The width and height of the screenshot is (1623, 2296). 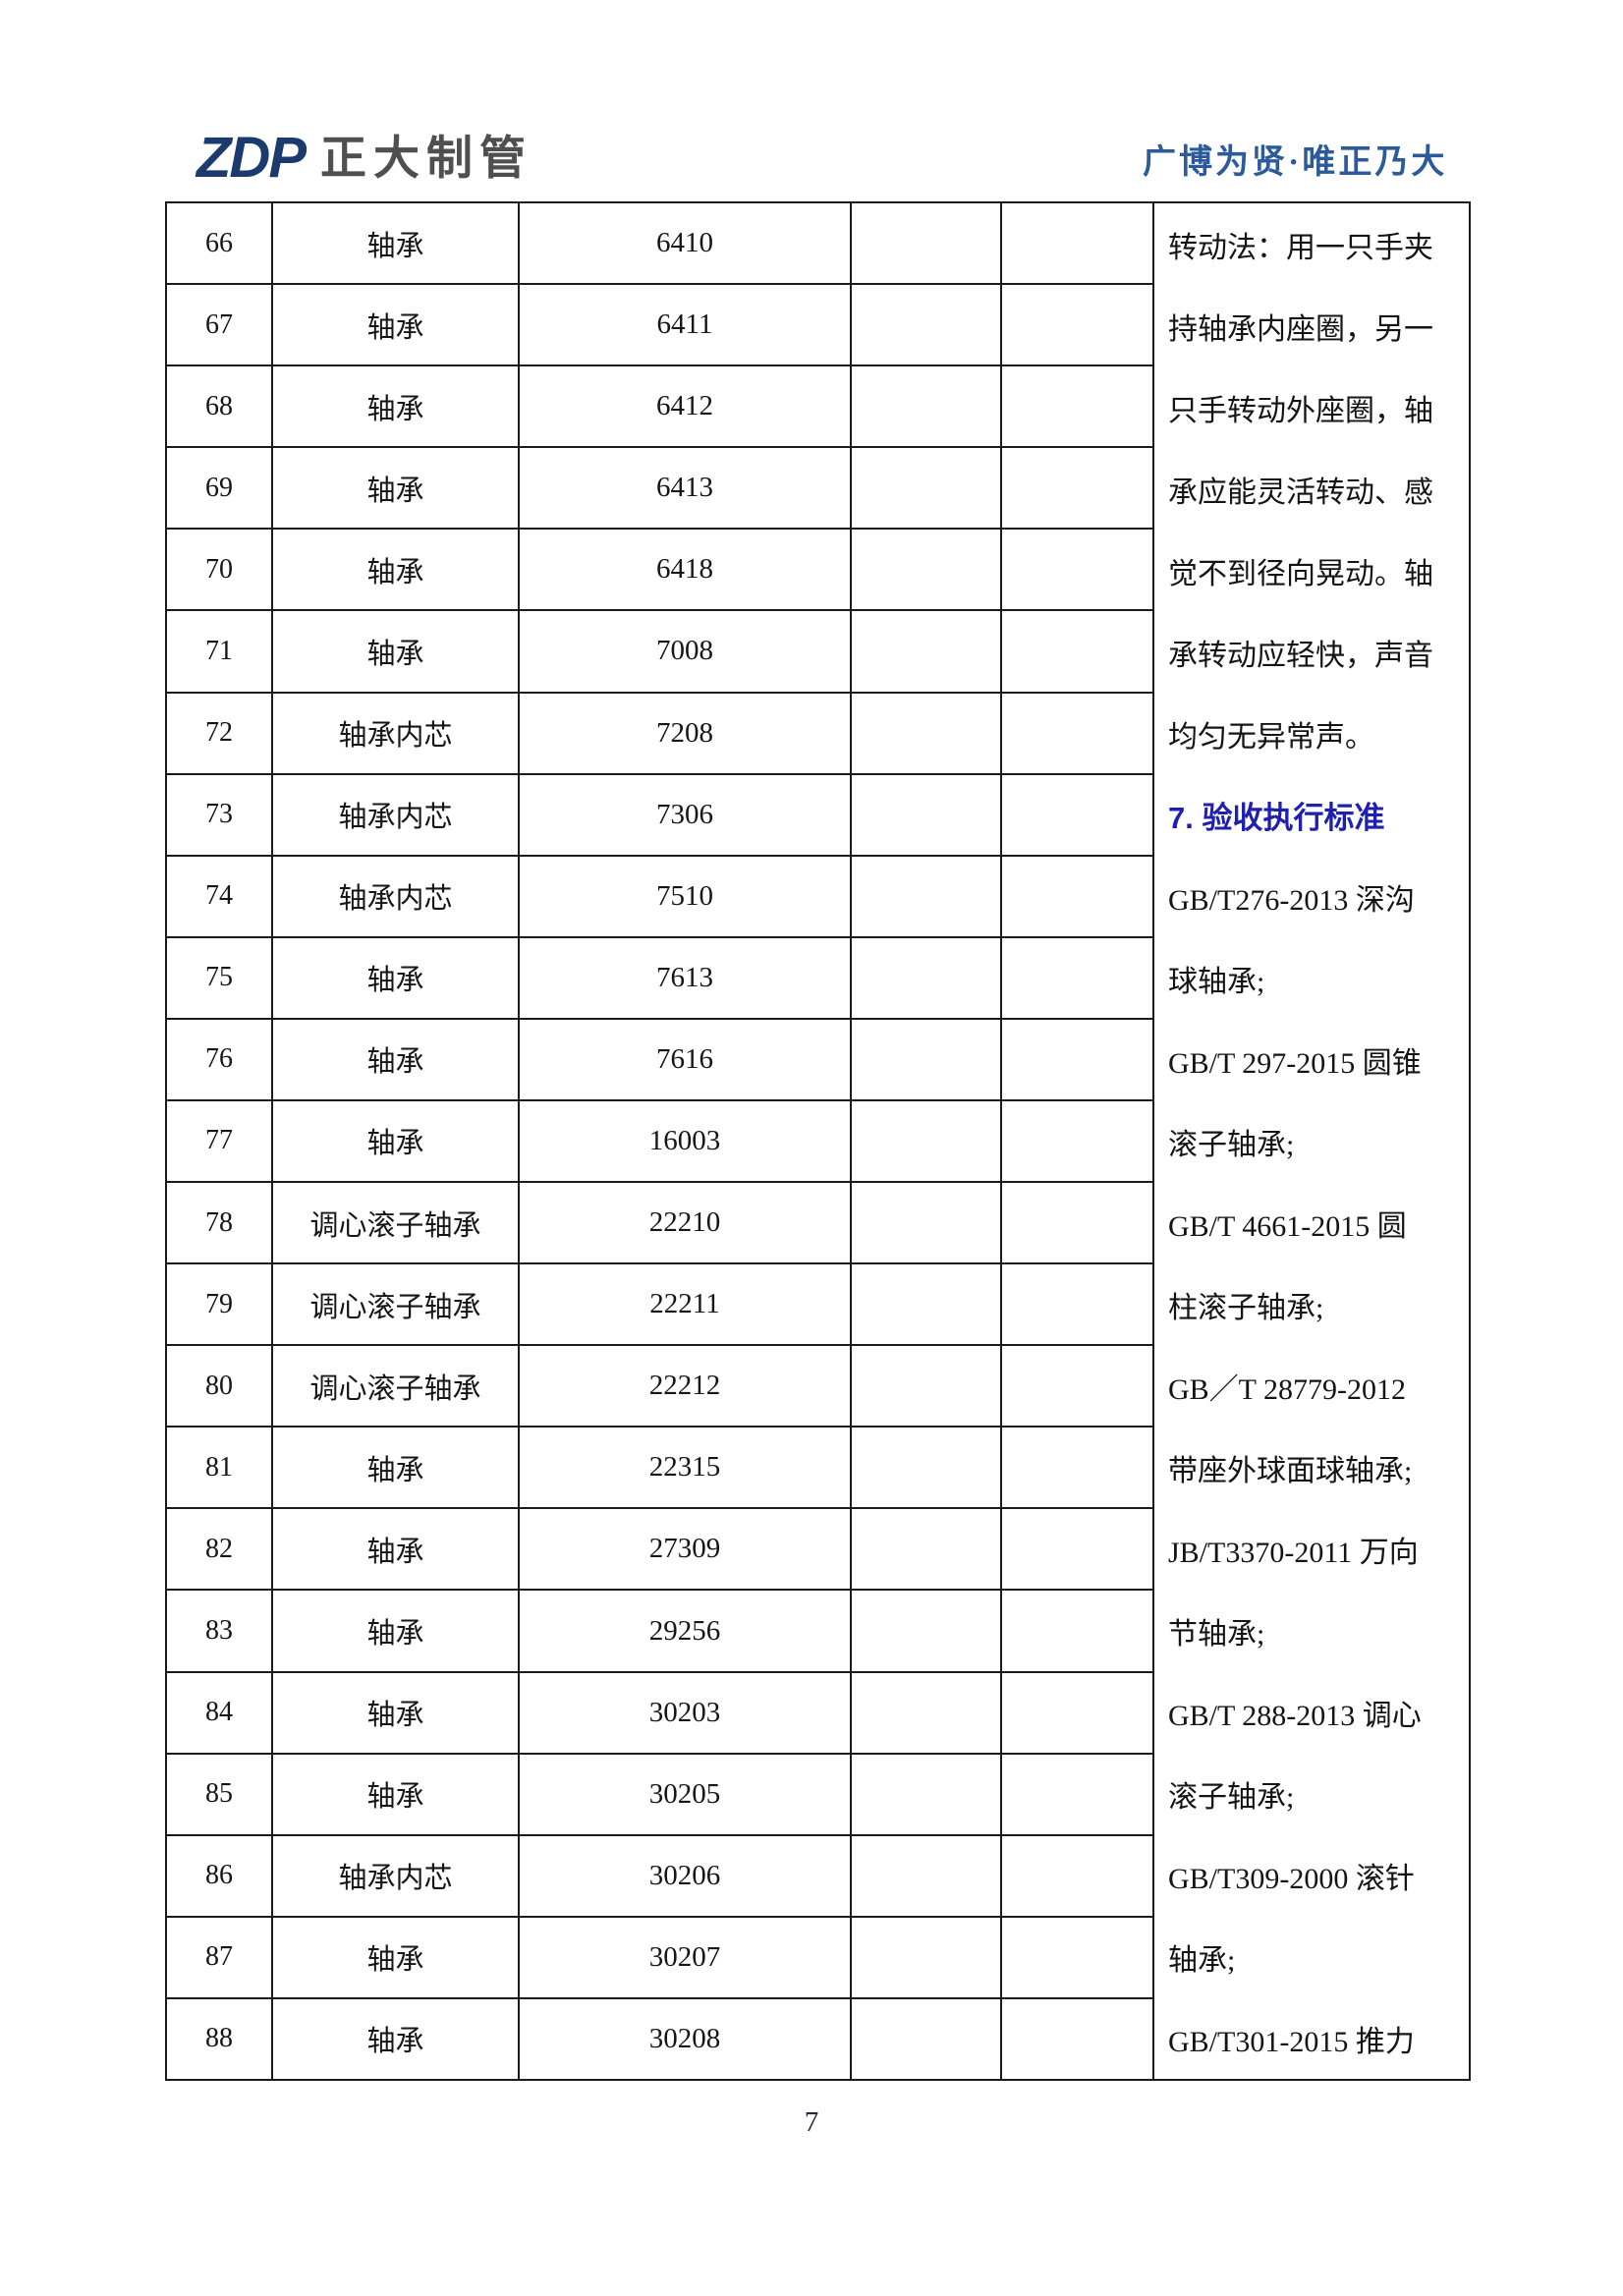 I want to click on part-model-cell: 6412, so click(x=685, y=406).